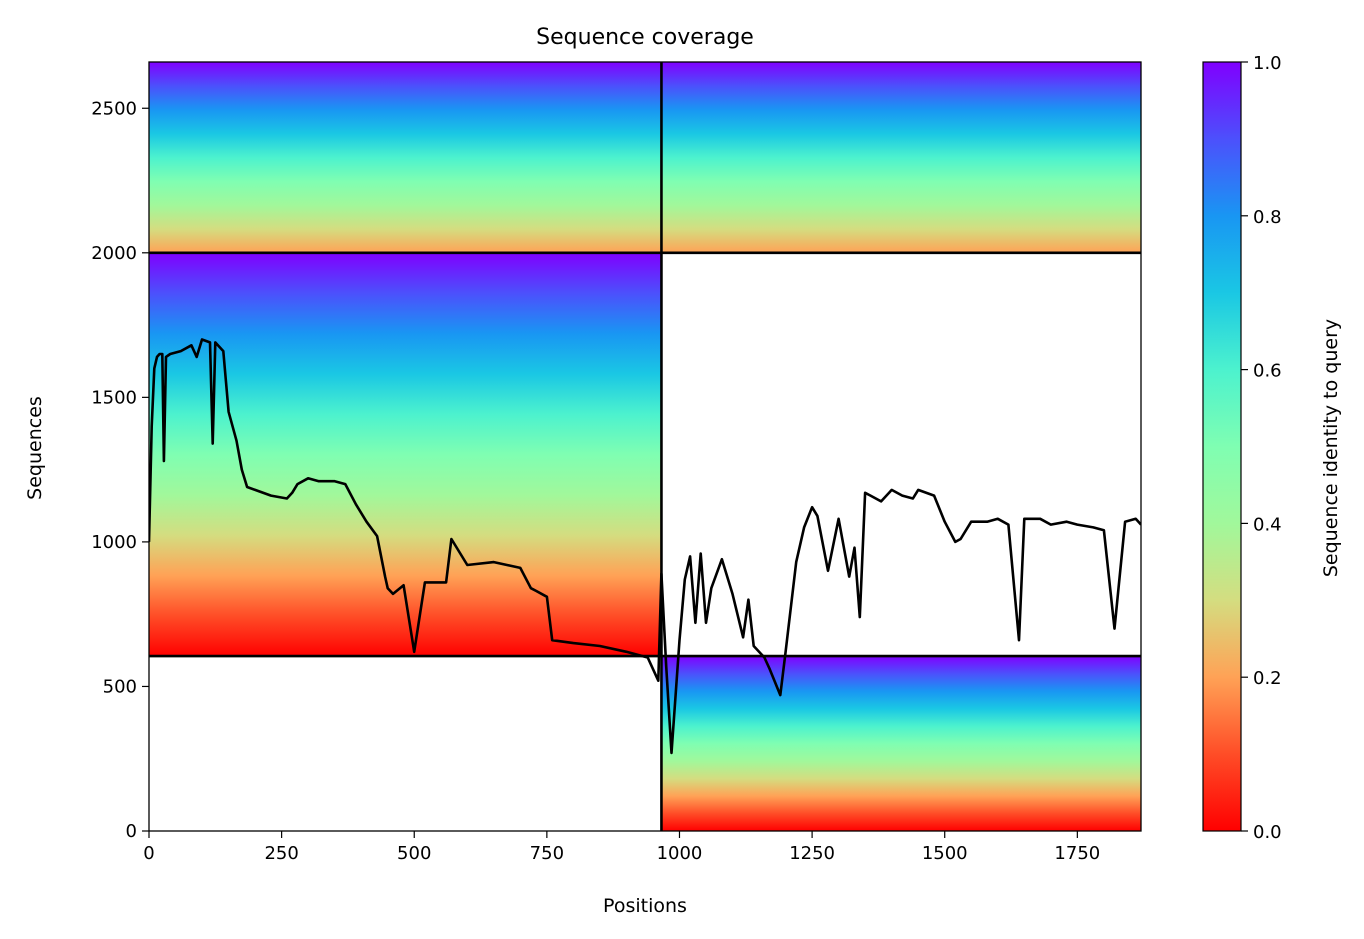 The image size is (1364, 939). What do you see at coordinates (414, 853) in the screenshot?
I see `x-tick-label: 500` at bounding box center [414, 853].